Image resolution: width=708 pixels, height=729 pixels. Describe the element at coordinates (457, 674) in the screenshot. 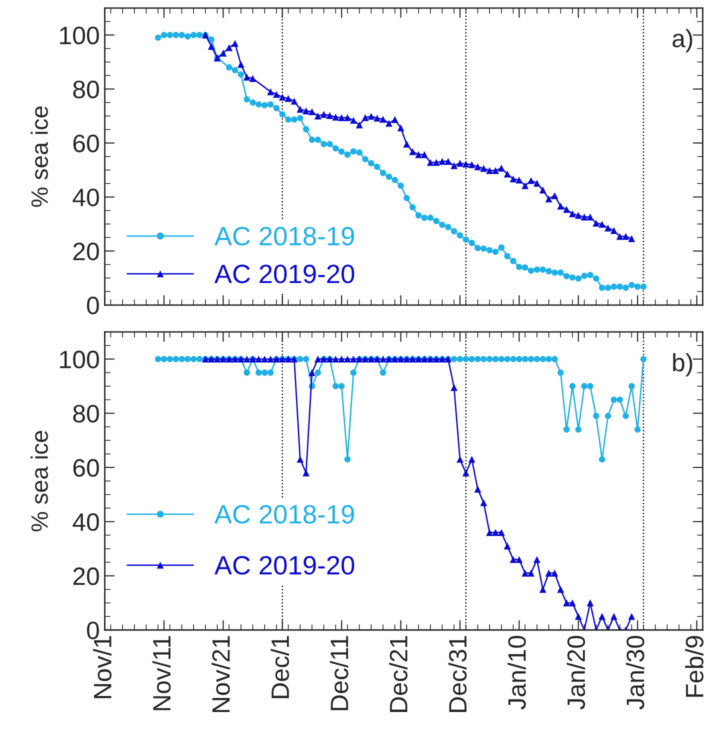

I see `x-tick-label: Dec/31` at that location.